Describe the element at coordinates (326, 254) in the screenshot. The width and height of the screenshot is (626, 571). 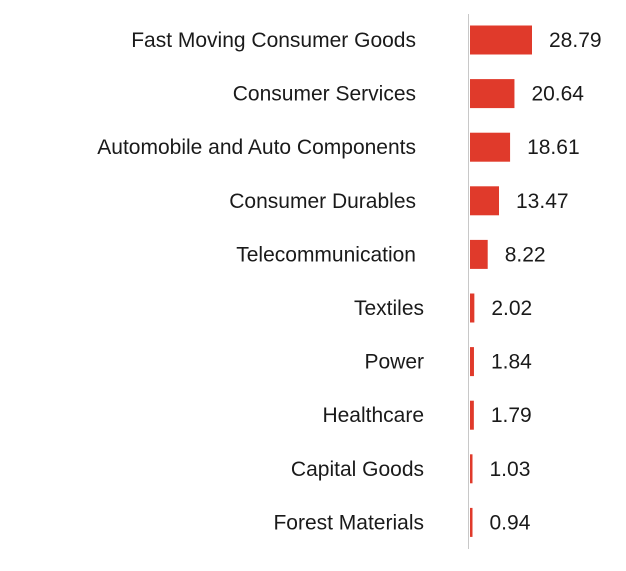
I see `category-label: Telecommunication` at that location.